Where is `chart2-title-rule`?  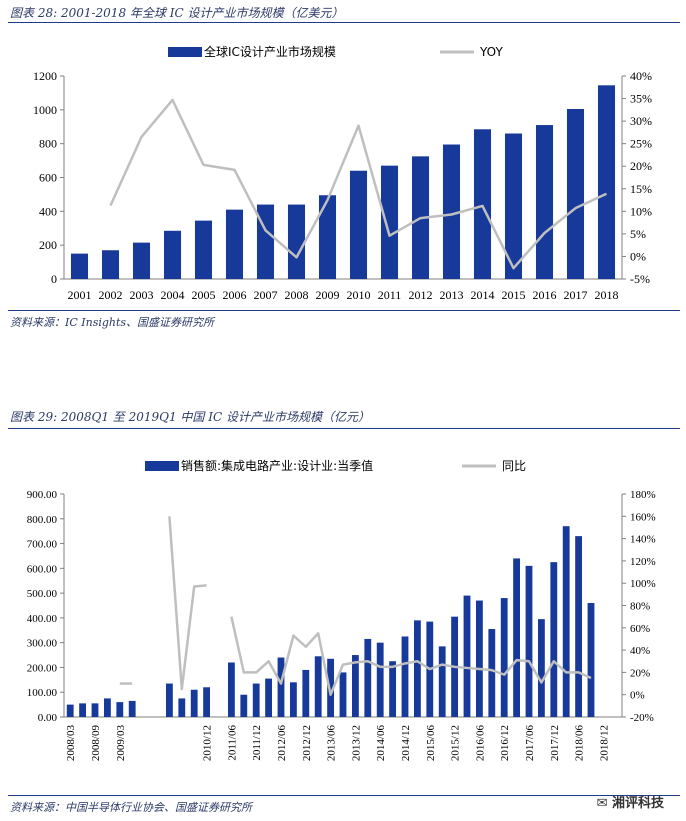
chart2-title-rule is located at coordinates (344, 428).